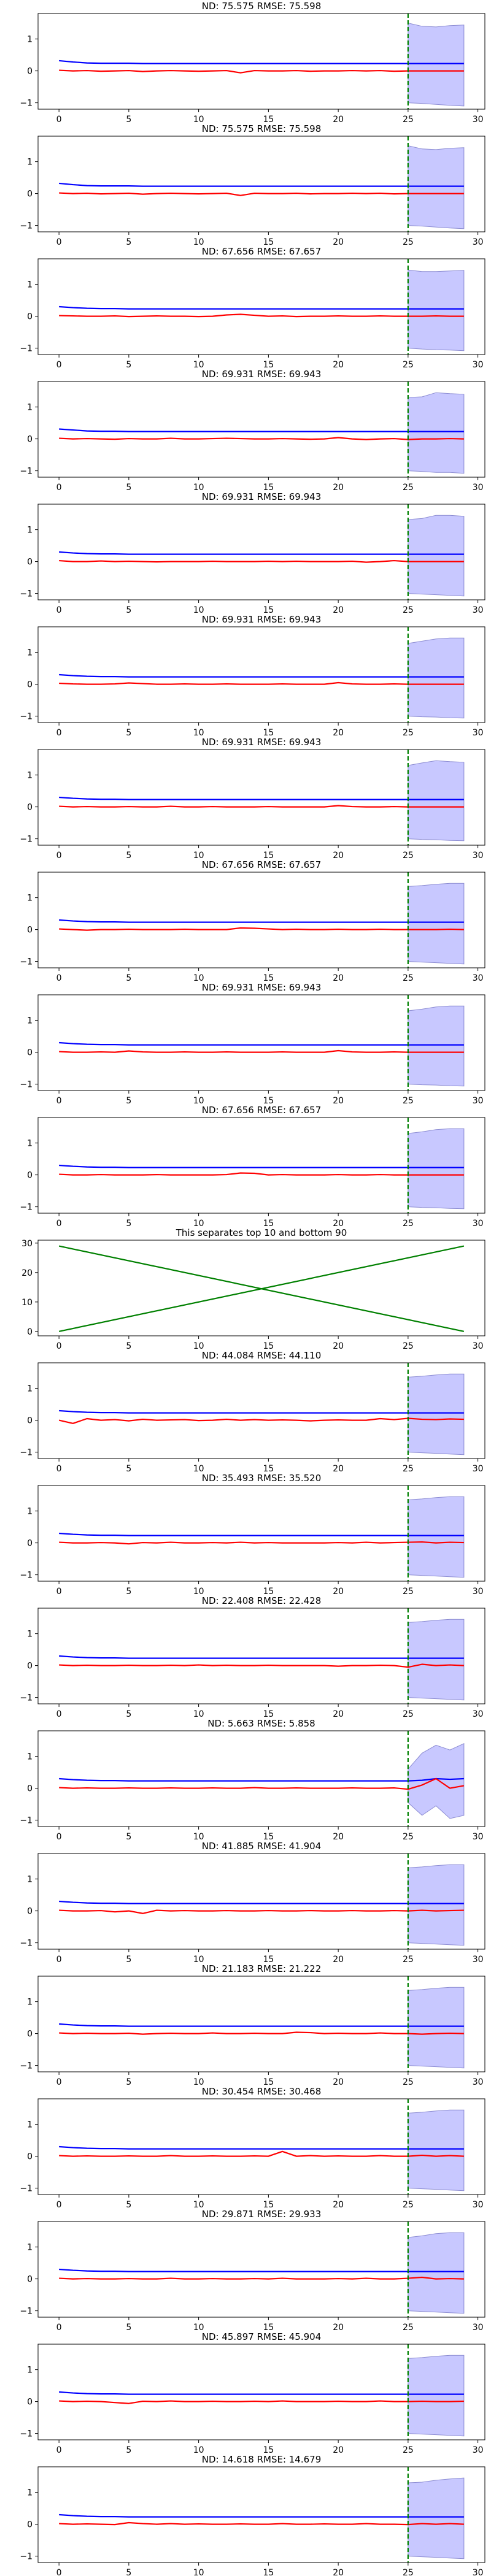 The height and width of the screenshot is (2576, 491). Describe the element at coordinates (252, 308) in the screenshot. I see `subplot-3: ND: 67.656 RMSE: 67.657 0 5 10 15 20 25 30 −1 0 1` at that location.